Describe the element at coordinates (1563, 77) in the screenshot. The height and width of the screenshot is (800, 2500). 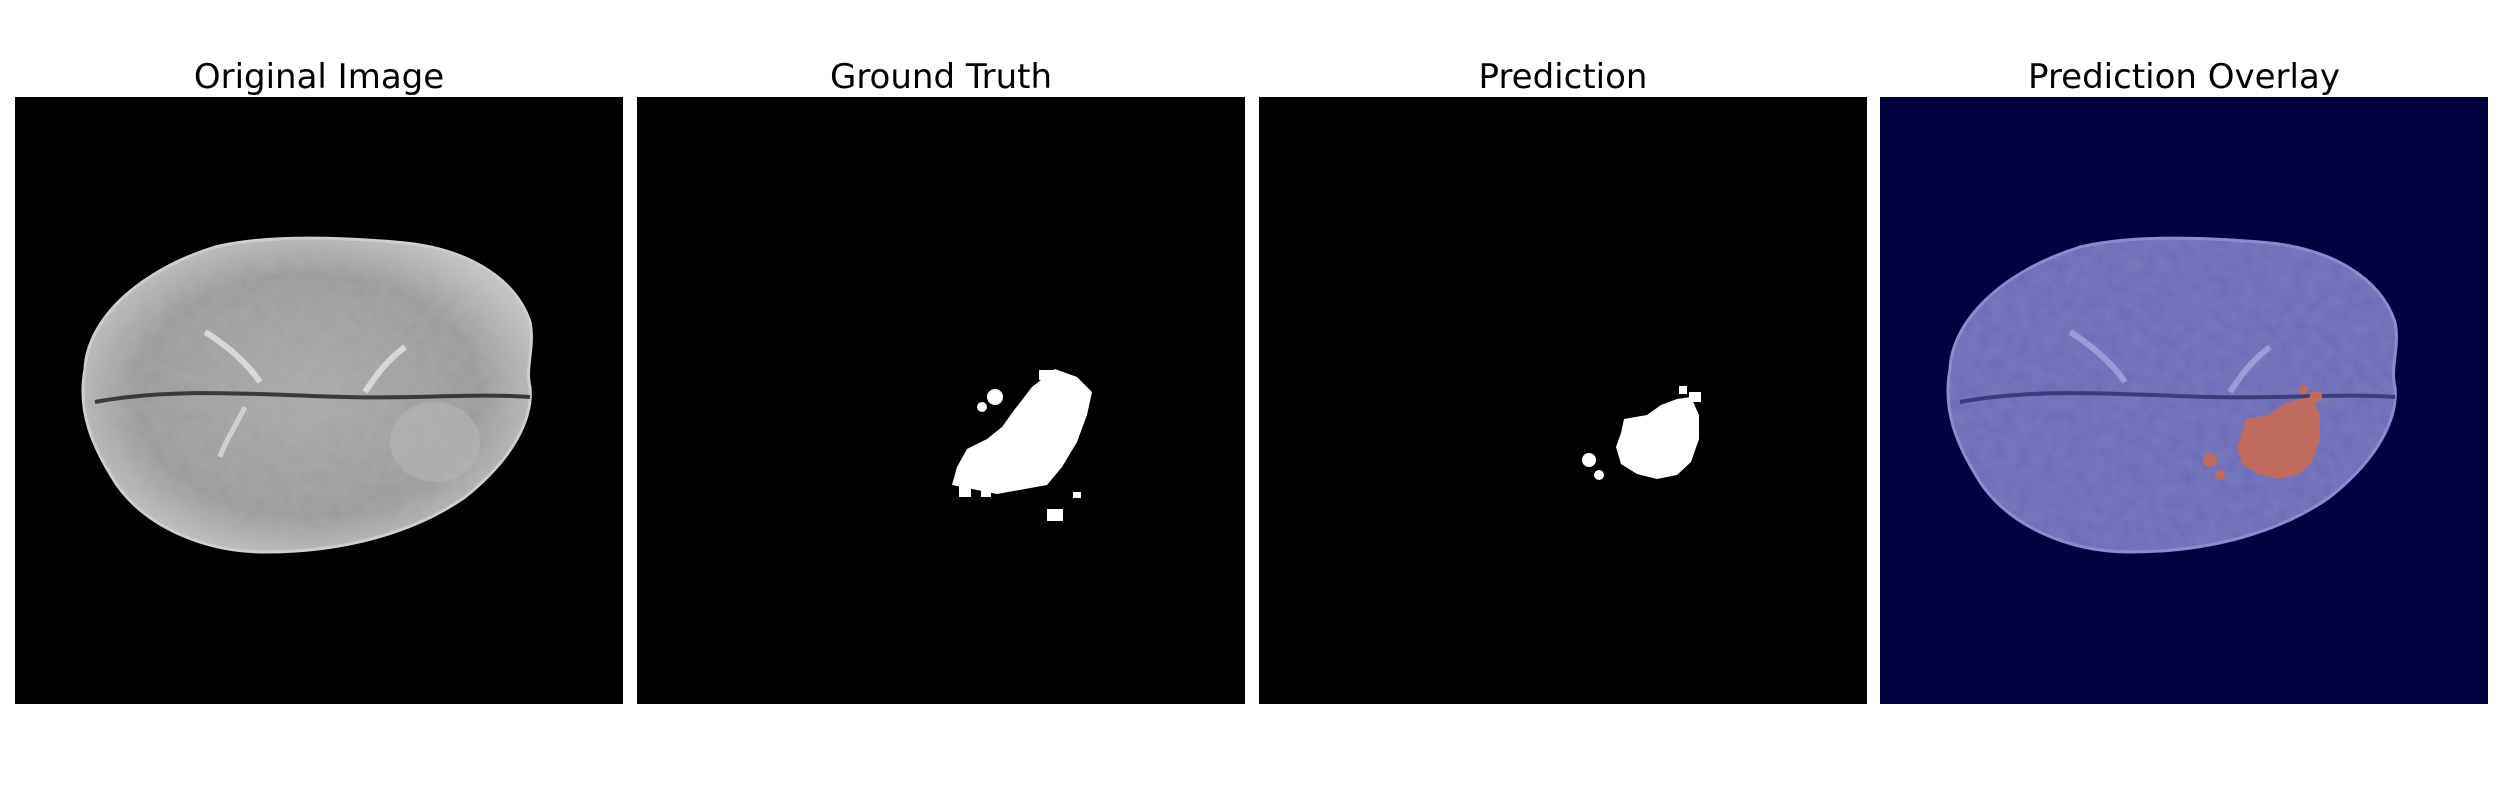
I see `title-prediction: Prediction` at that location.